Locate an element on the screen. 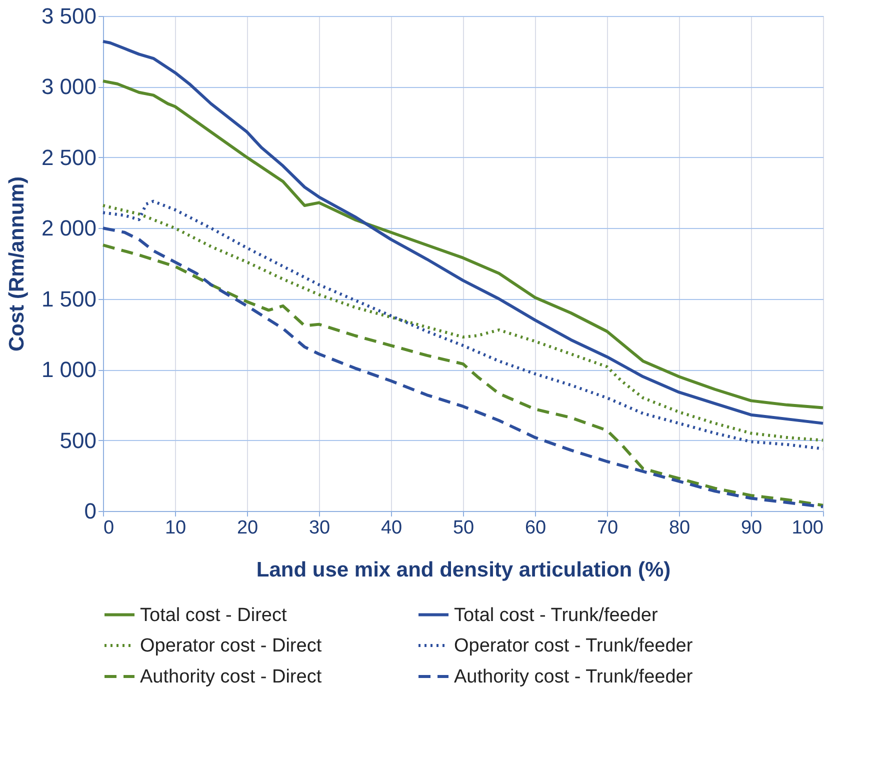 This screenshot has height=782, width=896. y-tick-label: 2 500 is located at coordinates (68, 157).